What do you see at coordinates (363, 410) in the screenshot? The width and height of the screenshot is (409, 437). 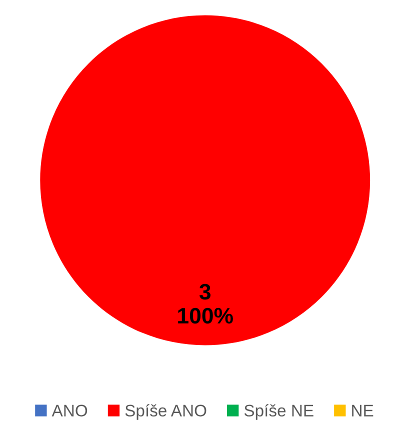 I see `legend-label: NE` at bounding box center [363, 410].